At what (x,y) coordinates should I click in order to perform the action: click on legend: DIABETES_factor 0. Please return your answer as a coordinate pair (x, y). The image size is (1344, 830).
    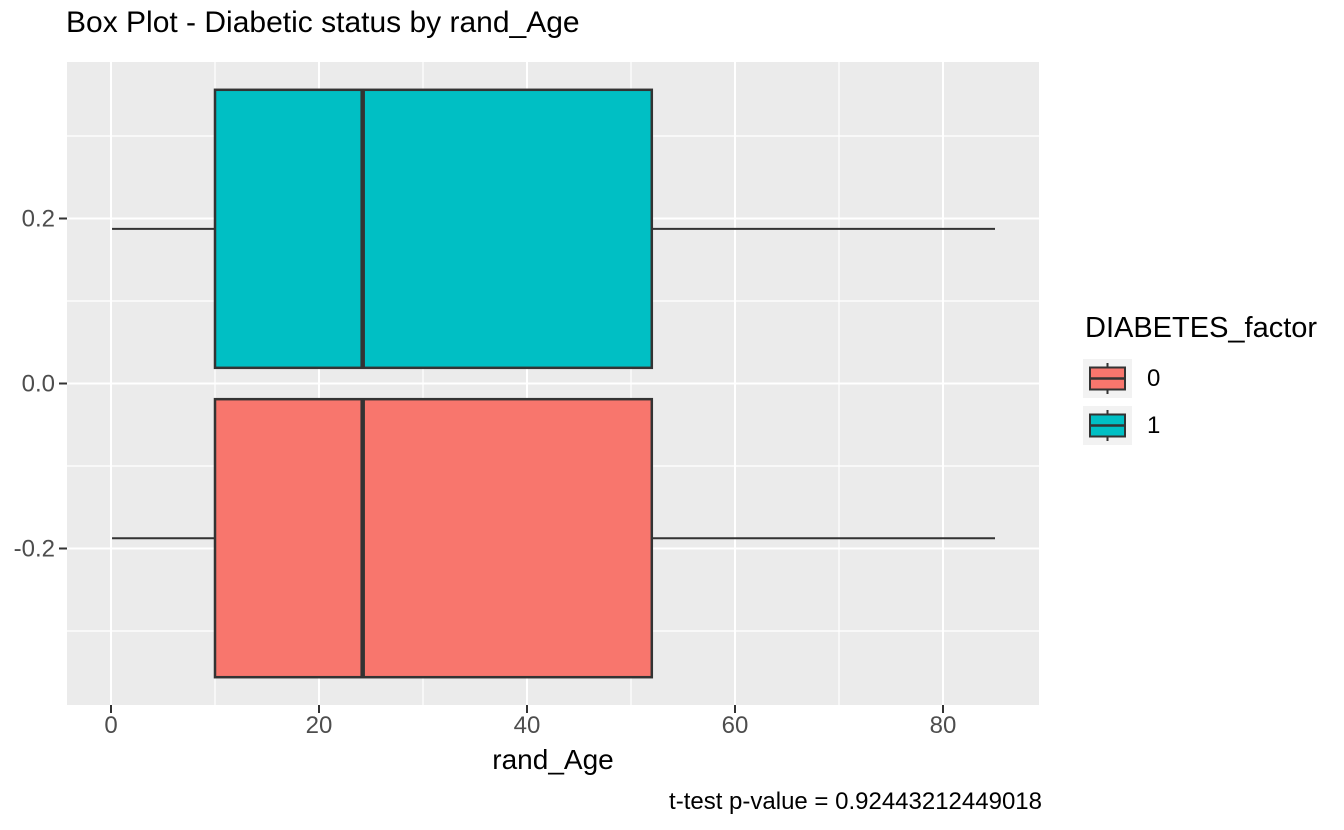
    Looking at the image, I should click on (1200, 382).